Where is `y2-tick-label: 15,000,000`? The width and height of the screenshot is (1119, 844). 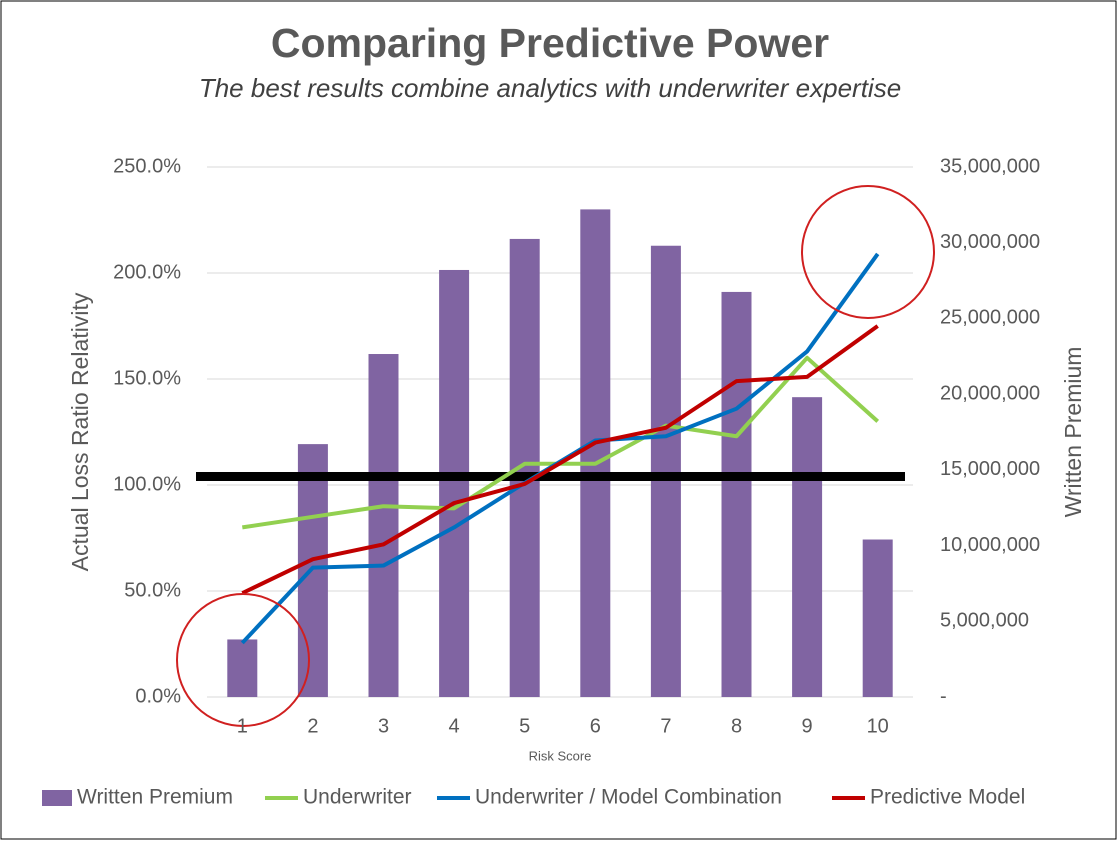
y2-tick-label: 15,000,000 is located at coordinates (990, 469).